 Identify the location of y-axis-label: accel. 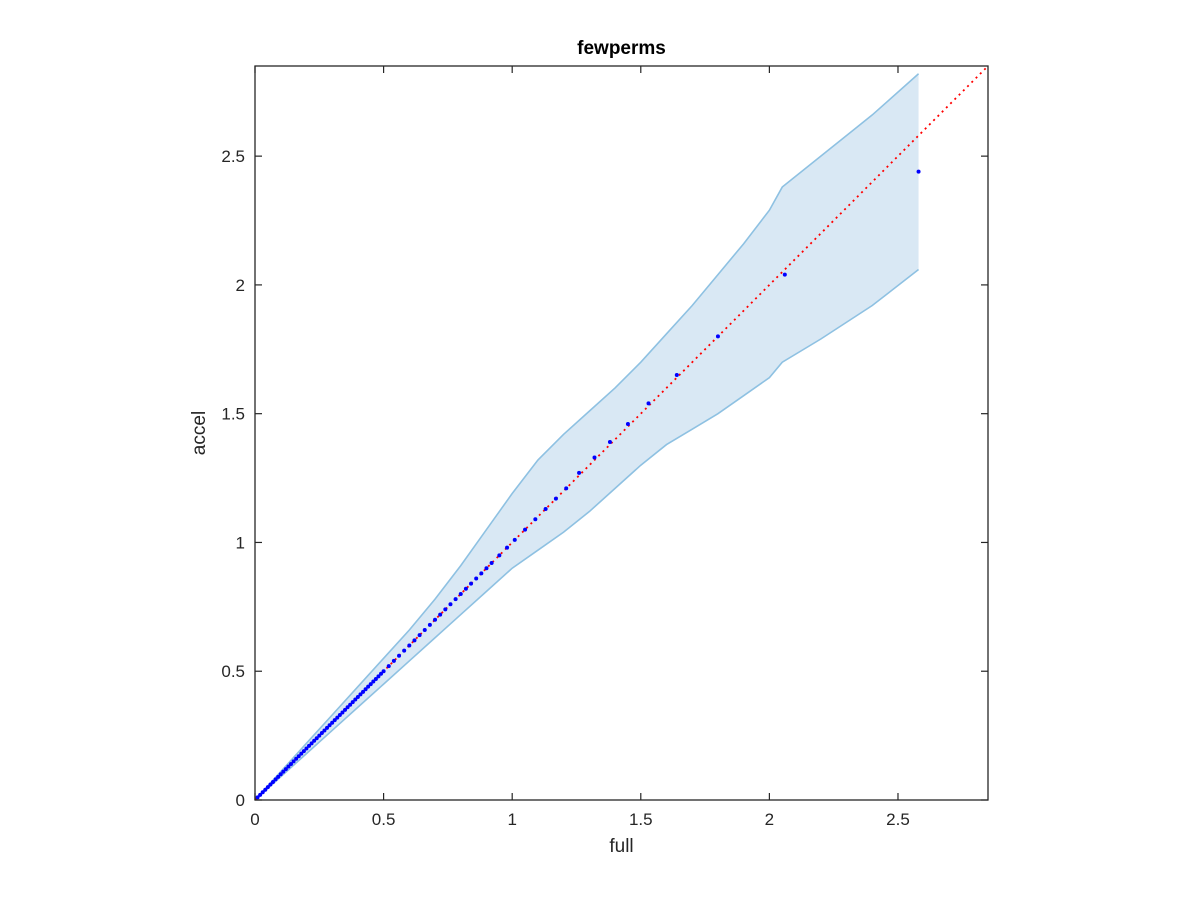
(199, 433).